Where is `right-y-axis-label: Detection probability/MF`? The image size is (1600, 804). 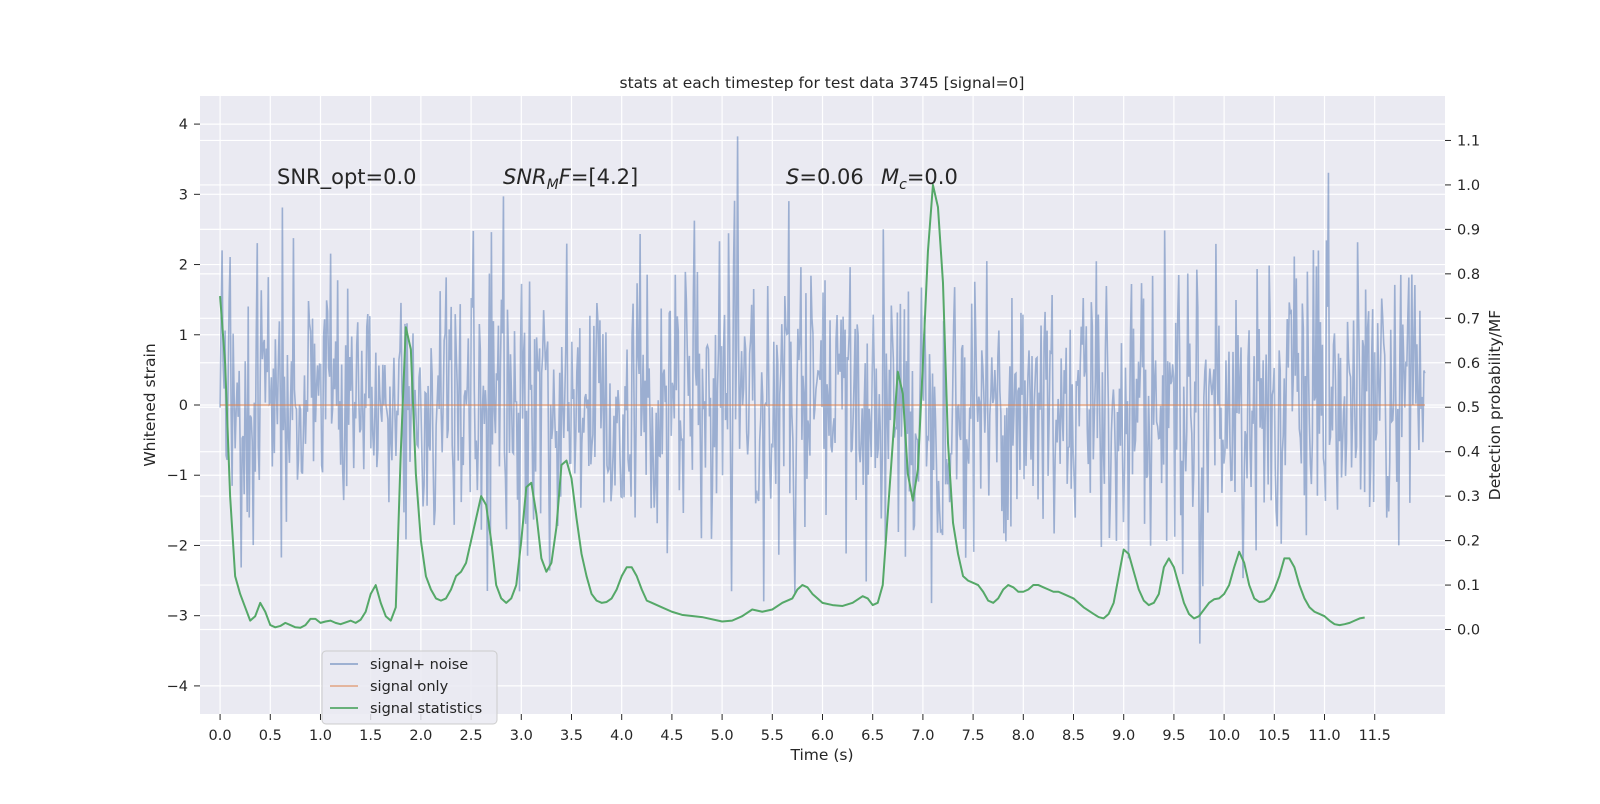
right-y-axis-label: Detection probability/MF is located at coordinates (1495, 405).